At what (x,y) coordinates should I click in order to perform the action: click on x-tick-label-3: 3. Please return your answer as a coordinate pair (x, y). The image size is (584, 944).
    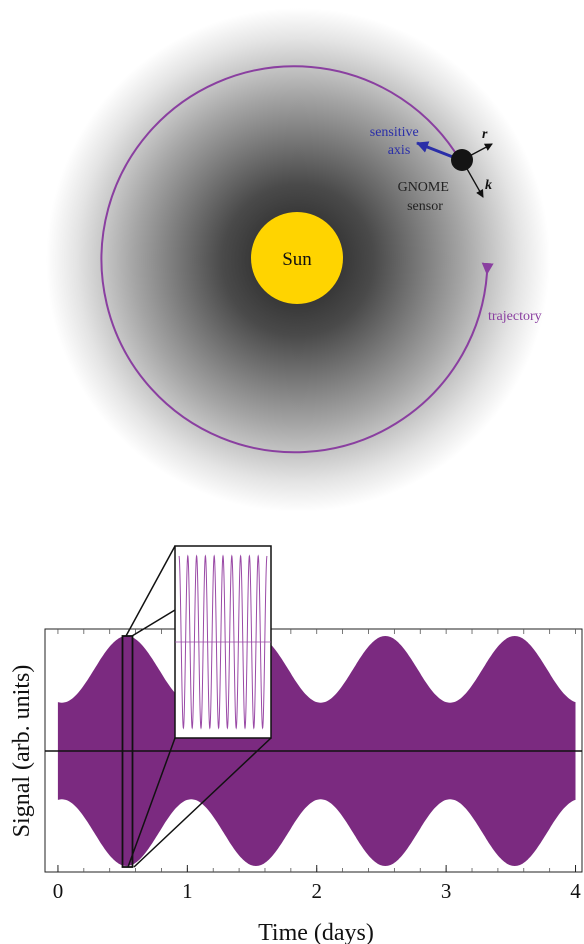
    Looking at the image, I should click on (446, 891).